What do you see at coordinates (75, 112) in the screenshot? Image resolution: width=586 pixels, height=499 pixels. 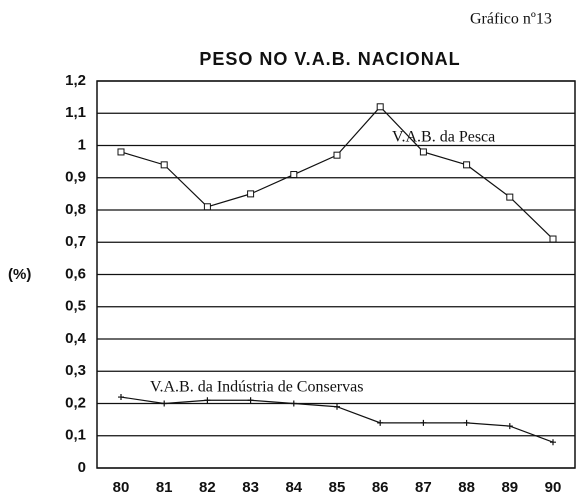 I see `y-tick-label: 1,1` at bounding box center [75, 112].